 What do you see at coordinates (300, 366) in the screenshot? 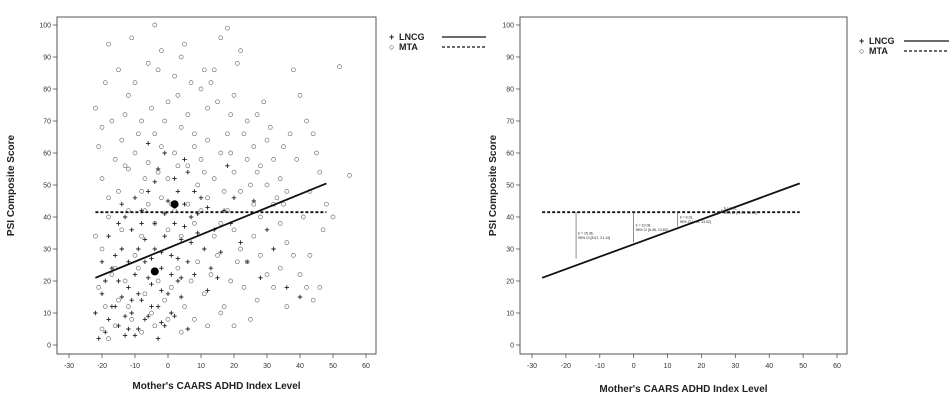
I see `x-tick-label: 40` at bounding box center [300, 366].